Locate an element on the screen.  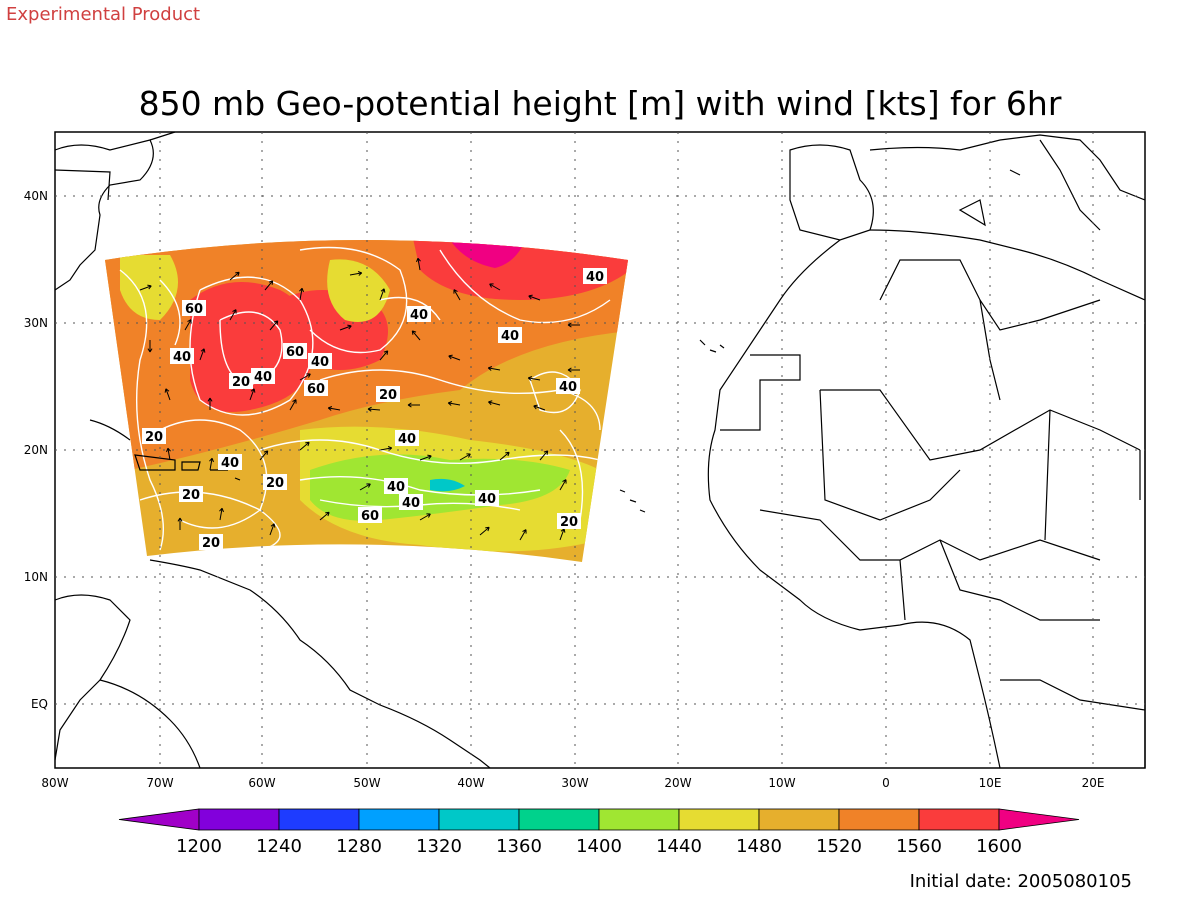
colorbar-label: 1520 is located at coordinates (839, 846).